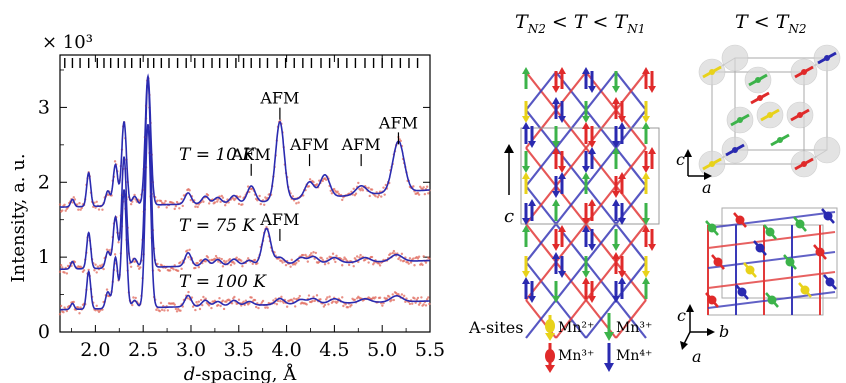  I want to click on x-tick-label: 5.5, so click(430, 350).